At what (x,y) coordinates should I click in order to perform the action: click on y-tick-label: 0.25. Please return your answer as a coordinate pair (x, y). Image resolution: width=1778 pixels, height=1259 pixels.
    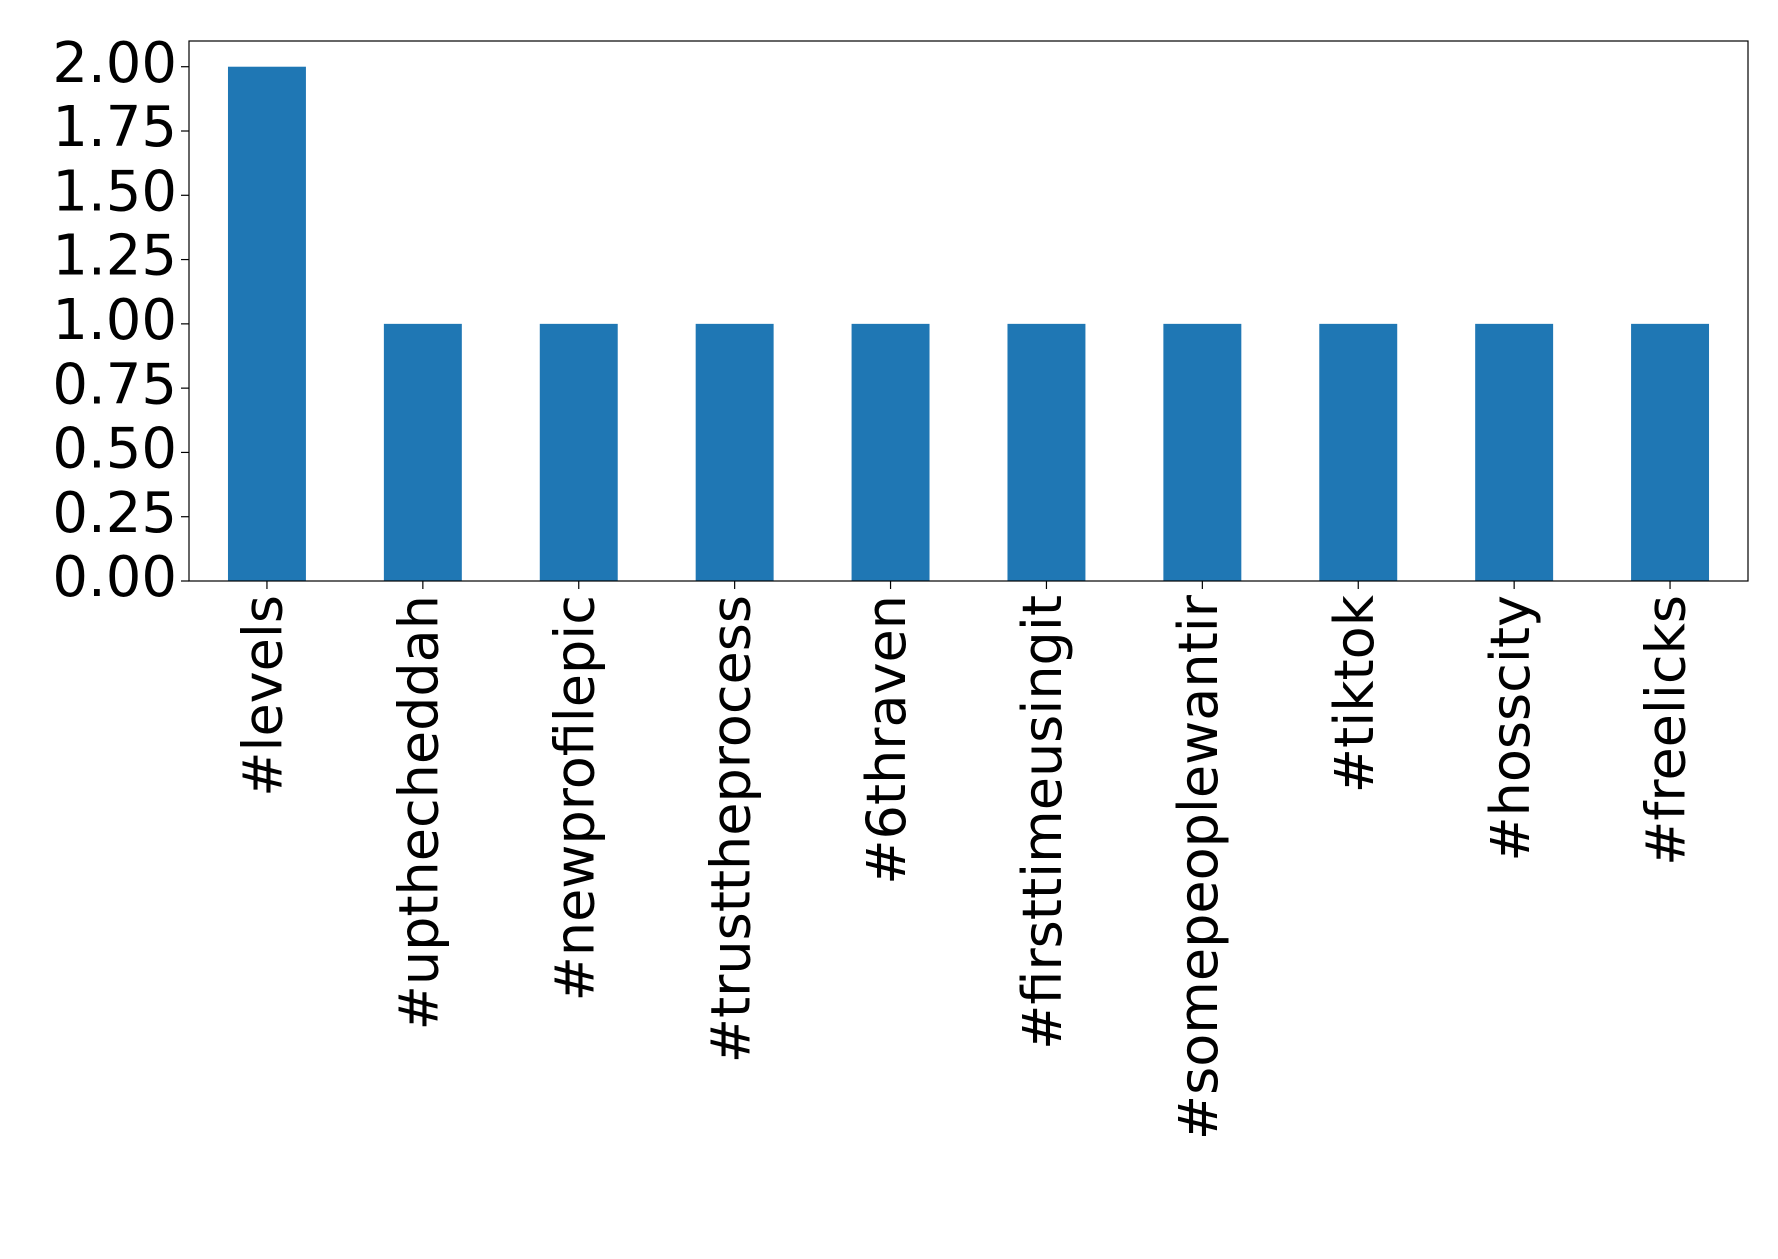
    Looking at the image, I should click on (114, 513).